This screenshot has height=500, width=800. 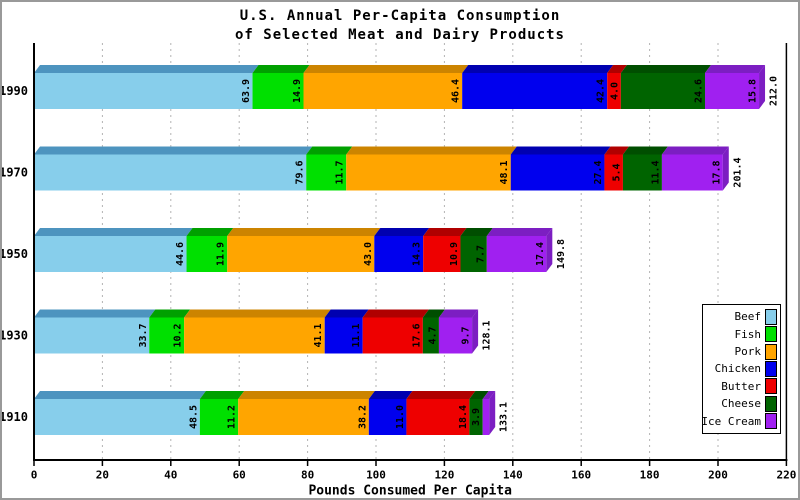 I want to click on y-axis-label-1970: 1970, so click(x=15, y=173).